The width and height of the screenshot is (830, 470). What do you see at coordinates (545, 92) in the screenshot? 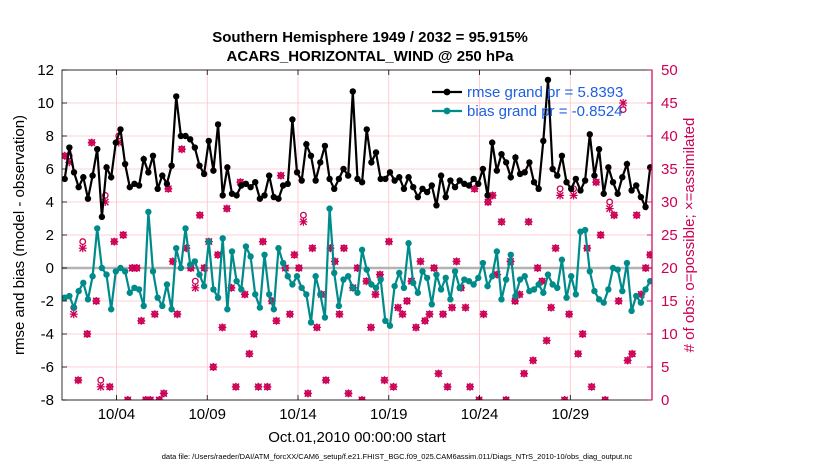
I see `legend-rmse-label: rmse grand pr = 5.8393` at bounding box center [545, 92].